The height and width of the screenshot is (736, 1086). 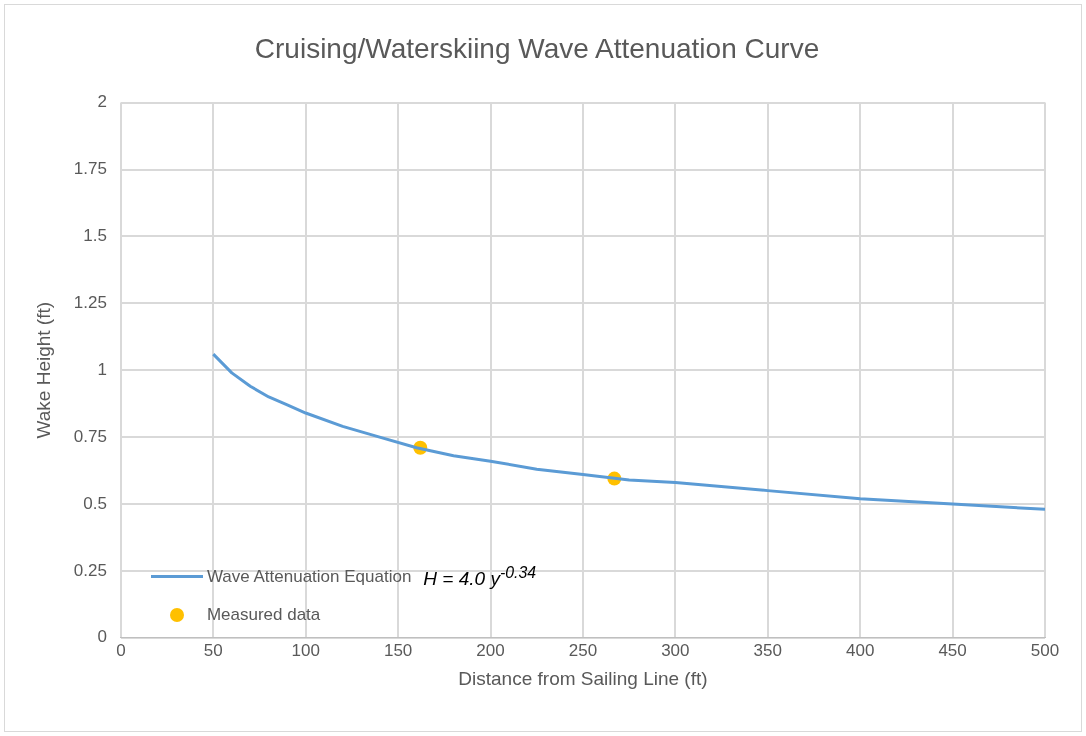 What do you see at coordinates (767, 650) in the screenshot?
I see `x-tick-label: 350` at bounding box center [767, 650].